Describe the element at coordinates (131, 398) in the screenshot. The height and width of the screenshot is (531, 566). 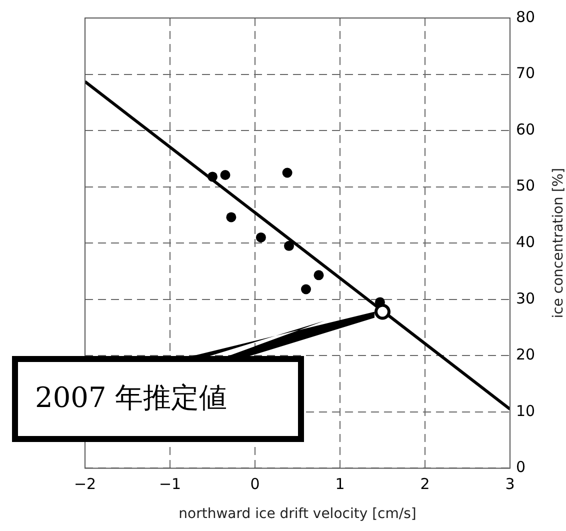
I see `annotation: 2007 年推定値` at that location.